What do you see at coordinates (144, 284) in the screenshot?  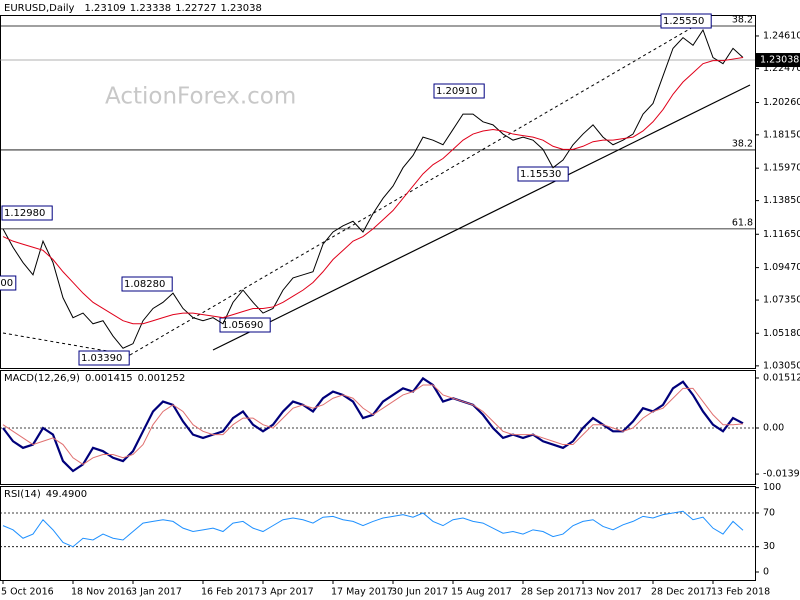 I see `annotation: 1.08280` at bounding box center [144, 284].